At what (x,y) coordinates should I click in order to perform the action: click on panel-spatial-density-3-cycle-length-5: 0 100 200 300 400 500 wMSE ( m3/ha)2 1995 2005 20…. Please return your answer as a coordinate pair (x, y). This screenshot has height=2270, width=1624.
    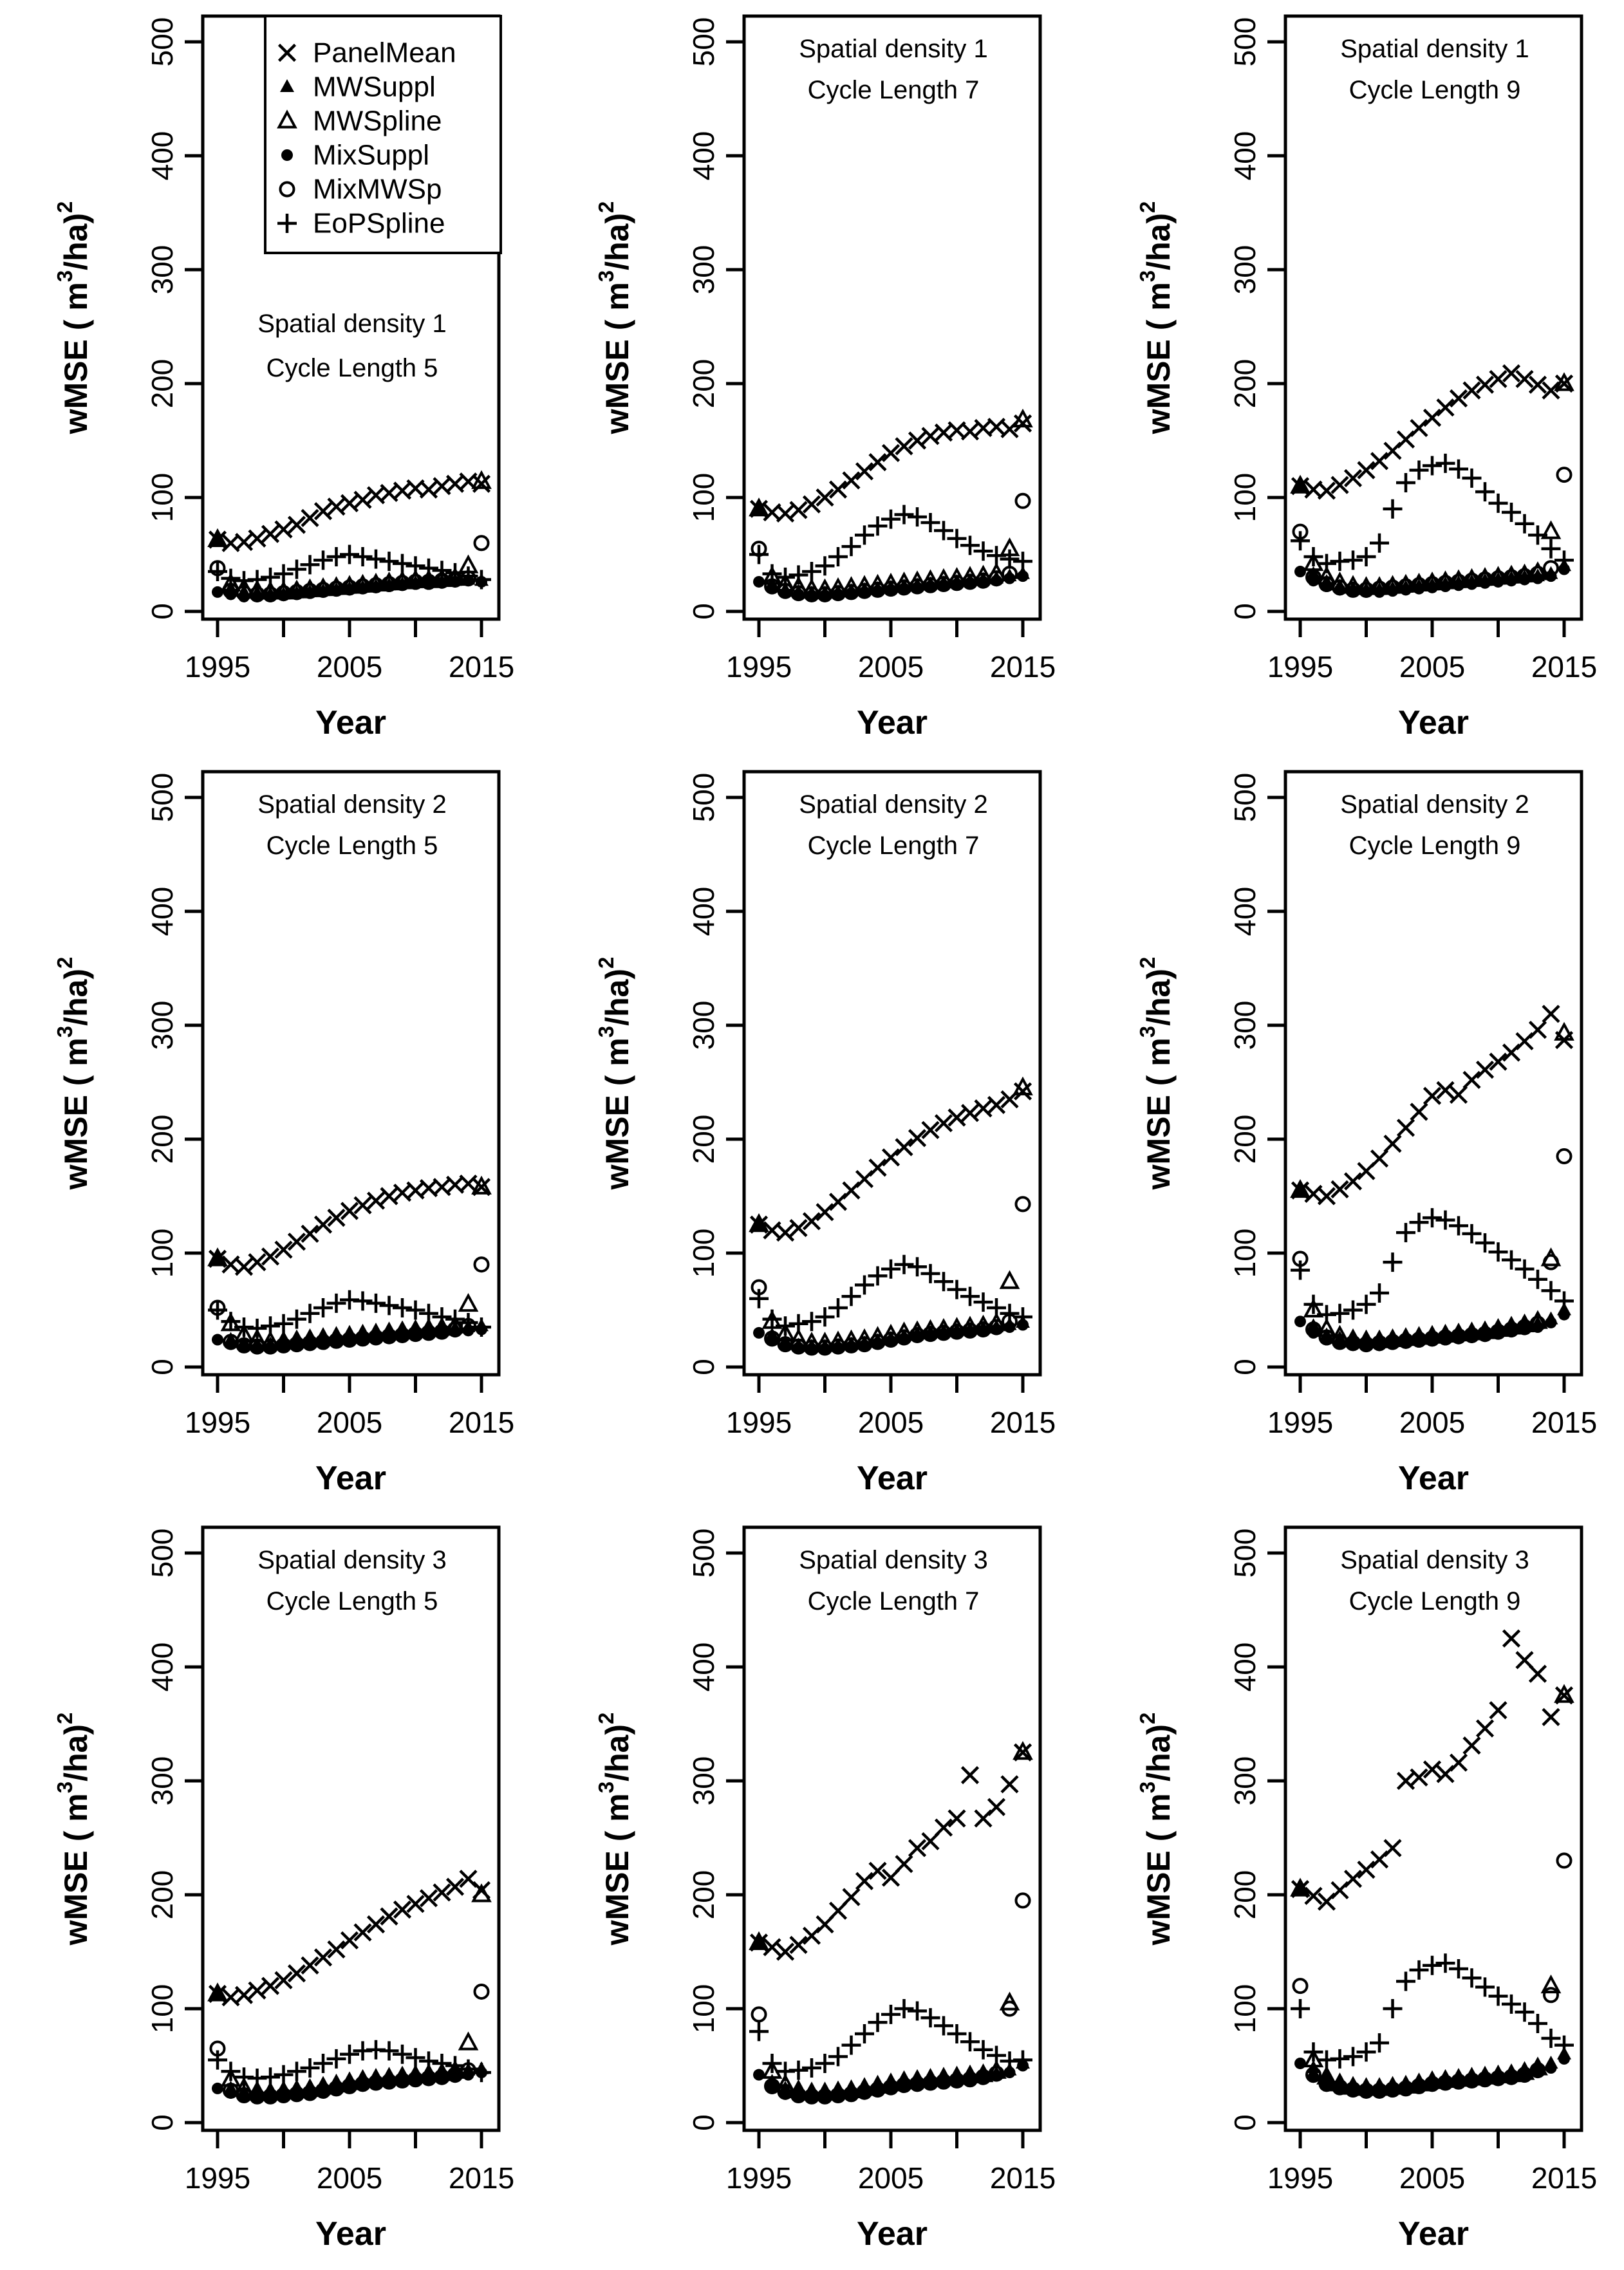
    Looking at the image, I should click on (270, 1889).